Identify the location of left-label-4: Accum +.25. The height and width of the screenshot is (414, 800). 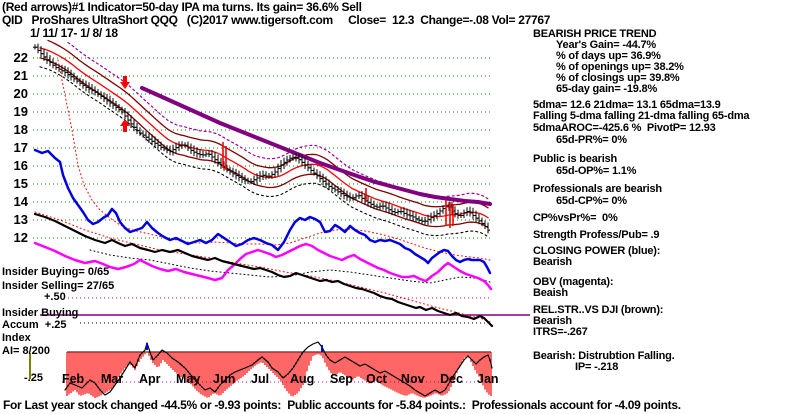
(34, 325).